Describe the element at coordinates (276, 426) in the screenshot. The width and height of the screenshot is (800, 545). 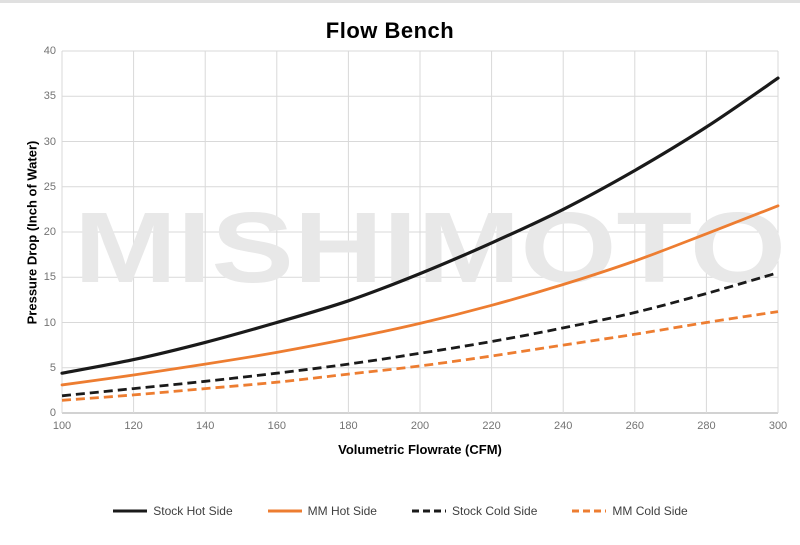
I see `x-tick-label: 160` at that location.